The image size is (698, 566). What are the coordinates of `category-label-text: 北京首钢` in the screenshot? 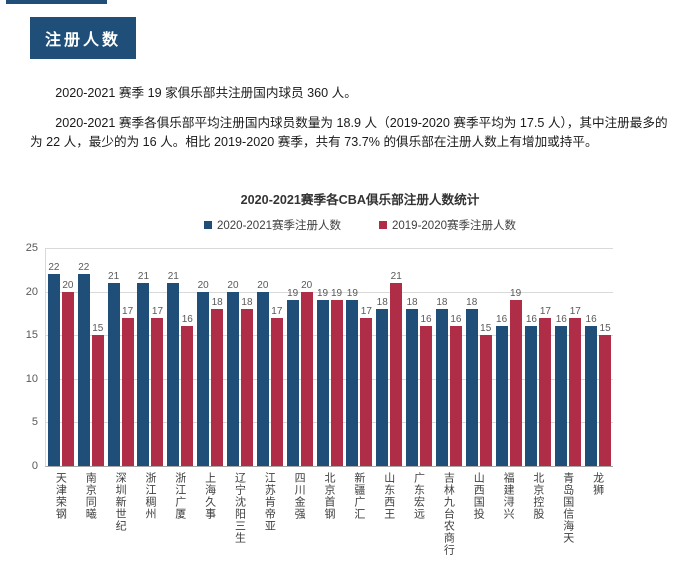 It's located at (329, 496).